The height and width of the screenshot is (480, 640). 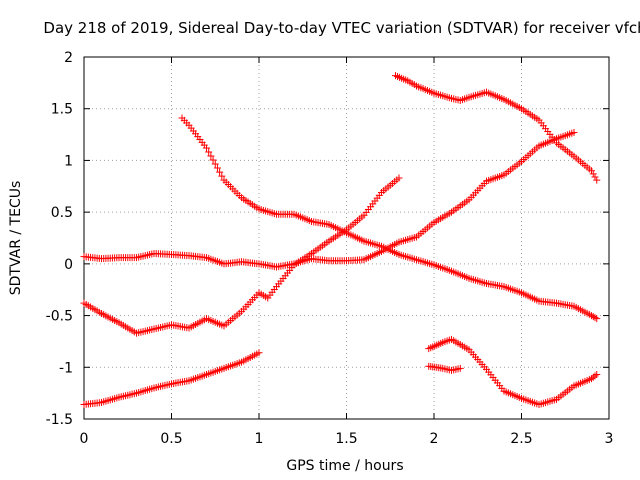 What do you see at coordinates (496, 128) in the screenshot?
I see `series-sat-e` at bounding box center [496, 128].